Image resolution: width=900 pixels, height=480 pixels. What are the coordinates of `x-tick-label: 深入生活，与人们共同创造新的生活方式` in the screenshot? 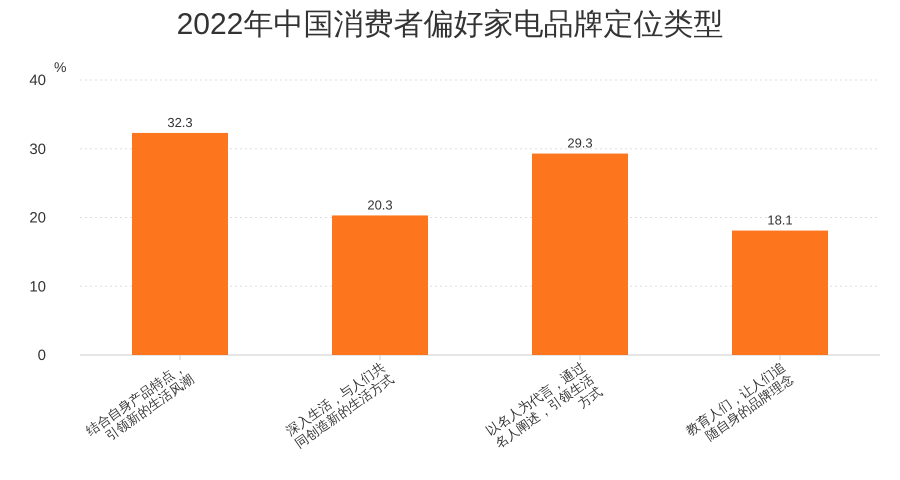 It's located at (339, 405).